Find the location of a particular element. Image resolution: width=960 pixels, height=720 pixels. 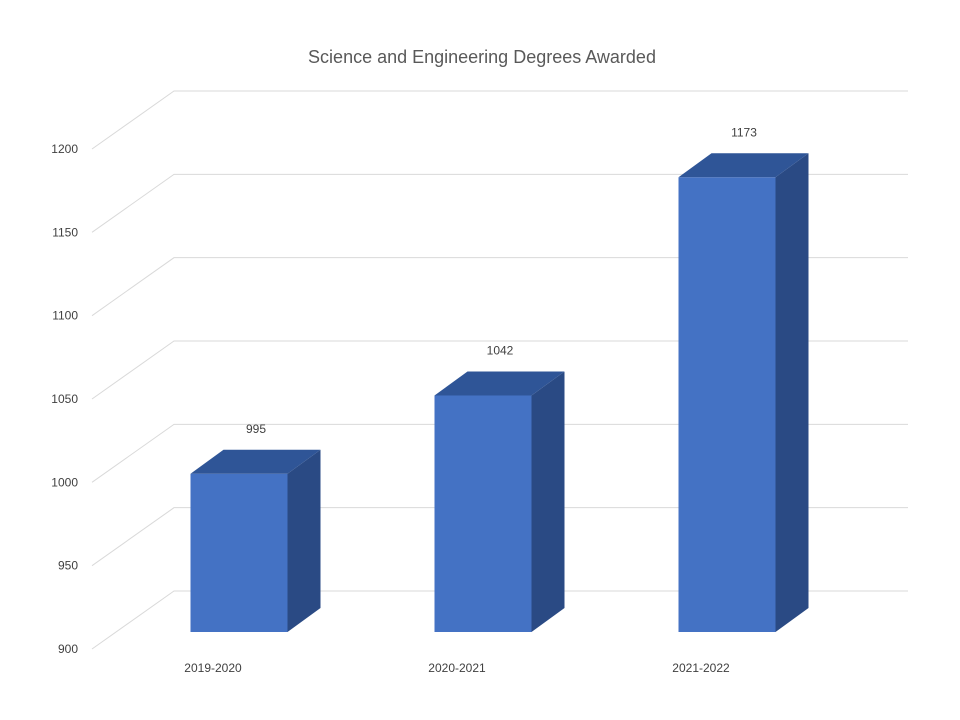

data-label: 1042 is located at coordinates (500, 350).